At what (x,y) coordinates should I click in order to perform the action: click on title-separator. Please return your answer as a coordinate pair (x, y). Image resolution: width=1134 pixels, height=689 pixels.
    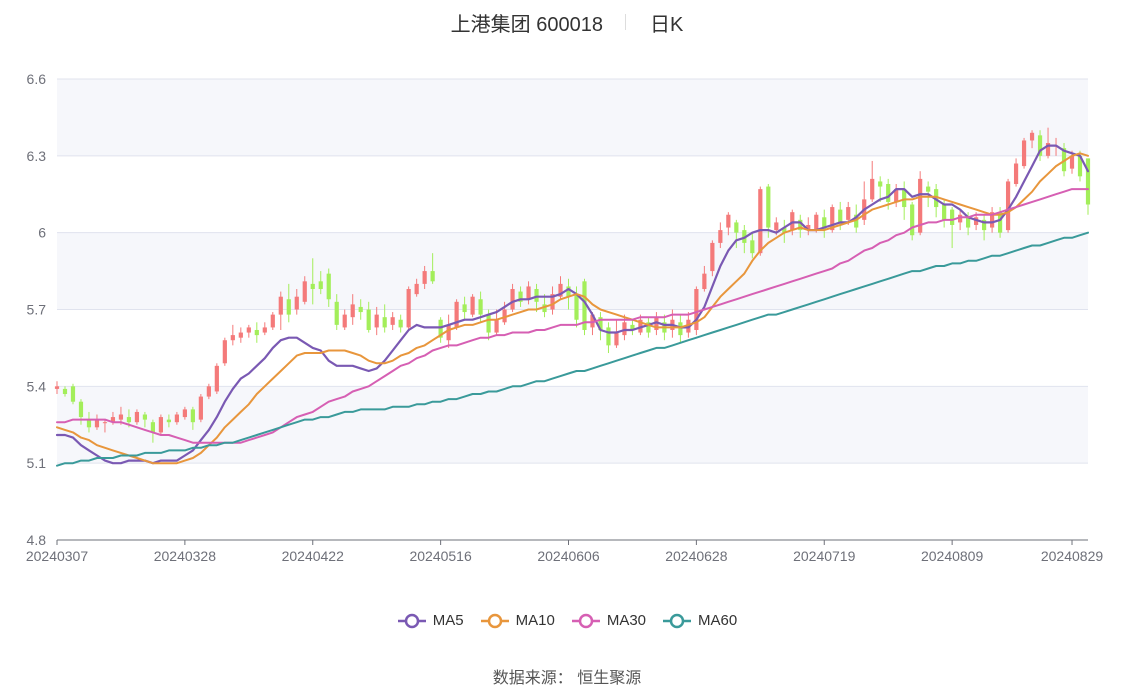
    Looking at the image, I should click on (625, 22).